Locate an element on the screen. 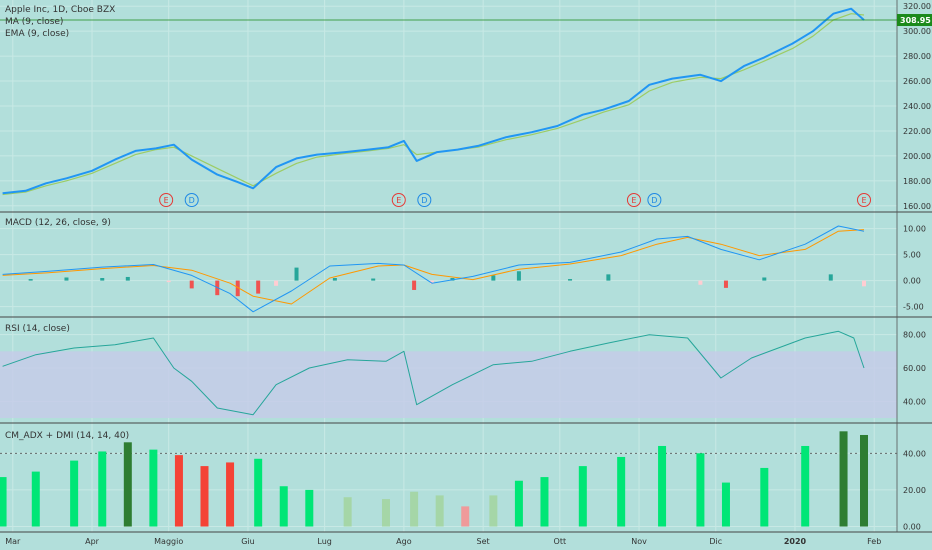 Image resolution: width=932 pixels, height=550 pixels. signal-line is located at coordinates (433, 267).